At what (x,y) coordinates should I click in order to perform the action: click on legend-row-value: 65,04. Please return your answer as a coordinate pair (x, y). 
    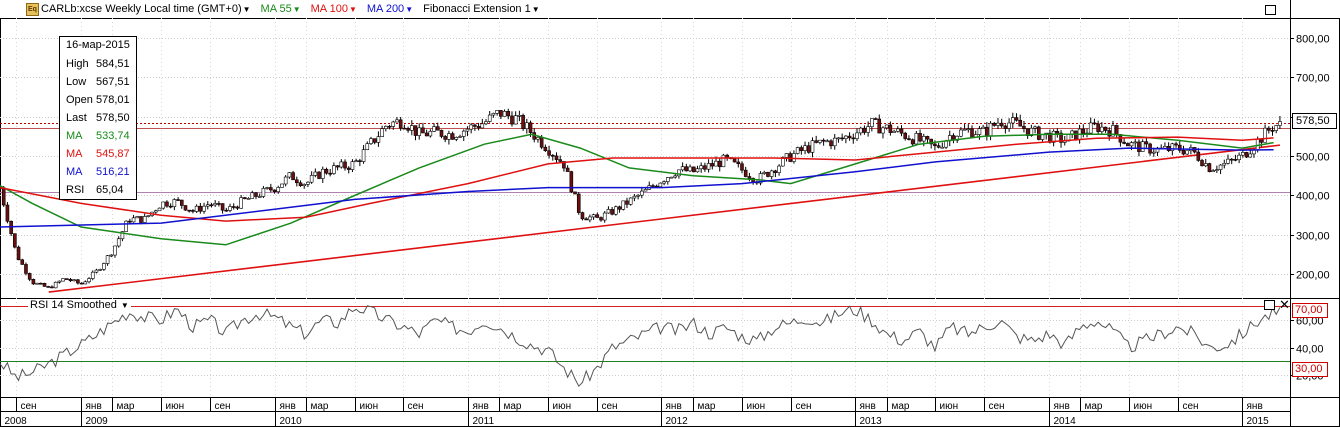
    Looking at the image, I should click on (110, 190).